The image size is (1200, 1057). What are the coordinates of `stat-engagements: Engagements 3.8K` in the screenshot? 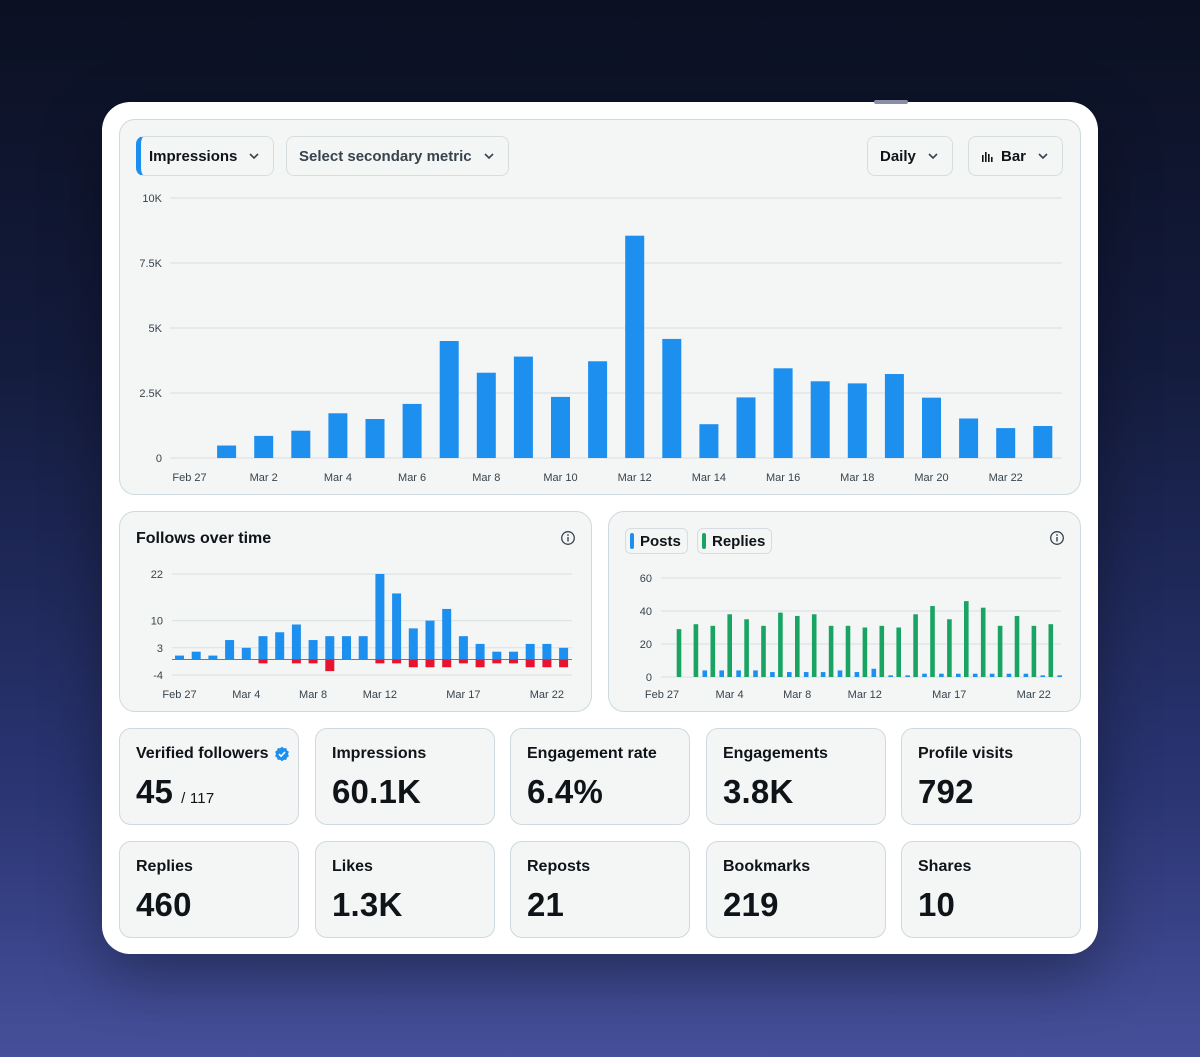 It's located at (796, 776).